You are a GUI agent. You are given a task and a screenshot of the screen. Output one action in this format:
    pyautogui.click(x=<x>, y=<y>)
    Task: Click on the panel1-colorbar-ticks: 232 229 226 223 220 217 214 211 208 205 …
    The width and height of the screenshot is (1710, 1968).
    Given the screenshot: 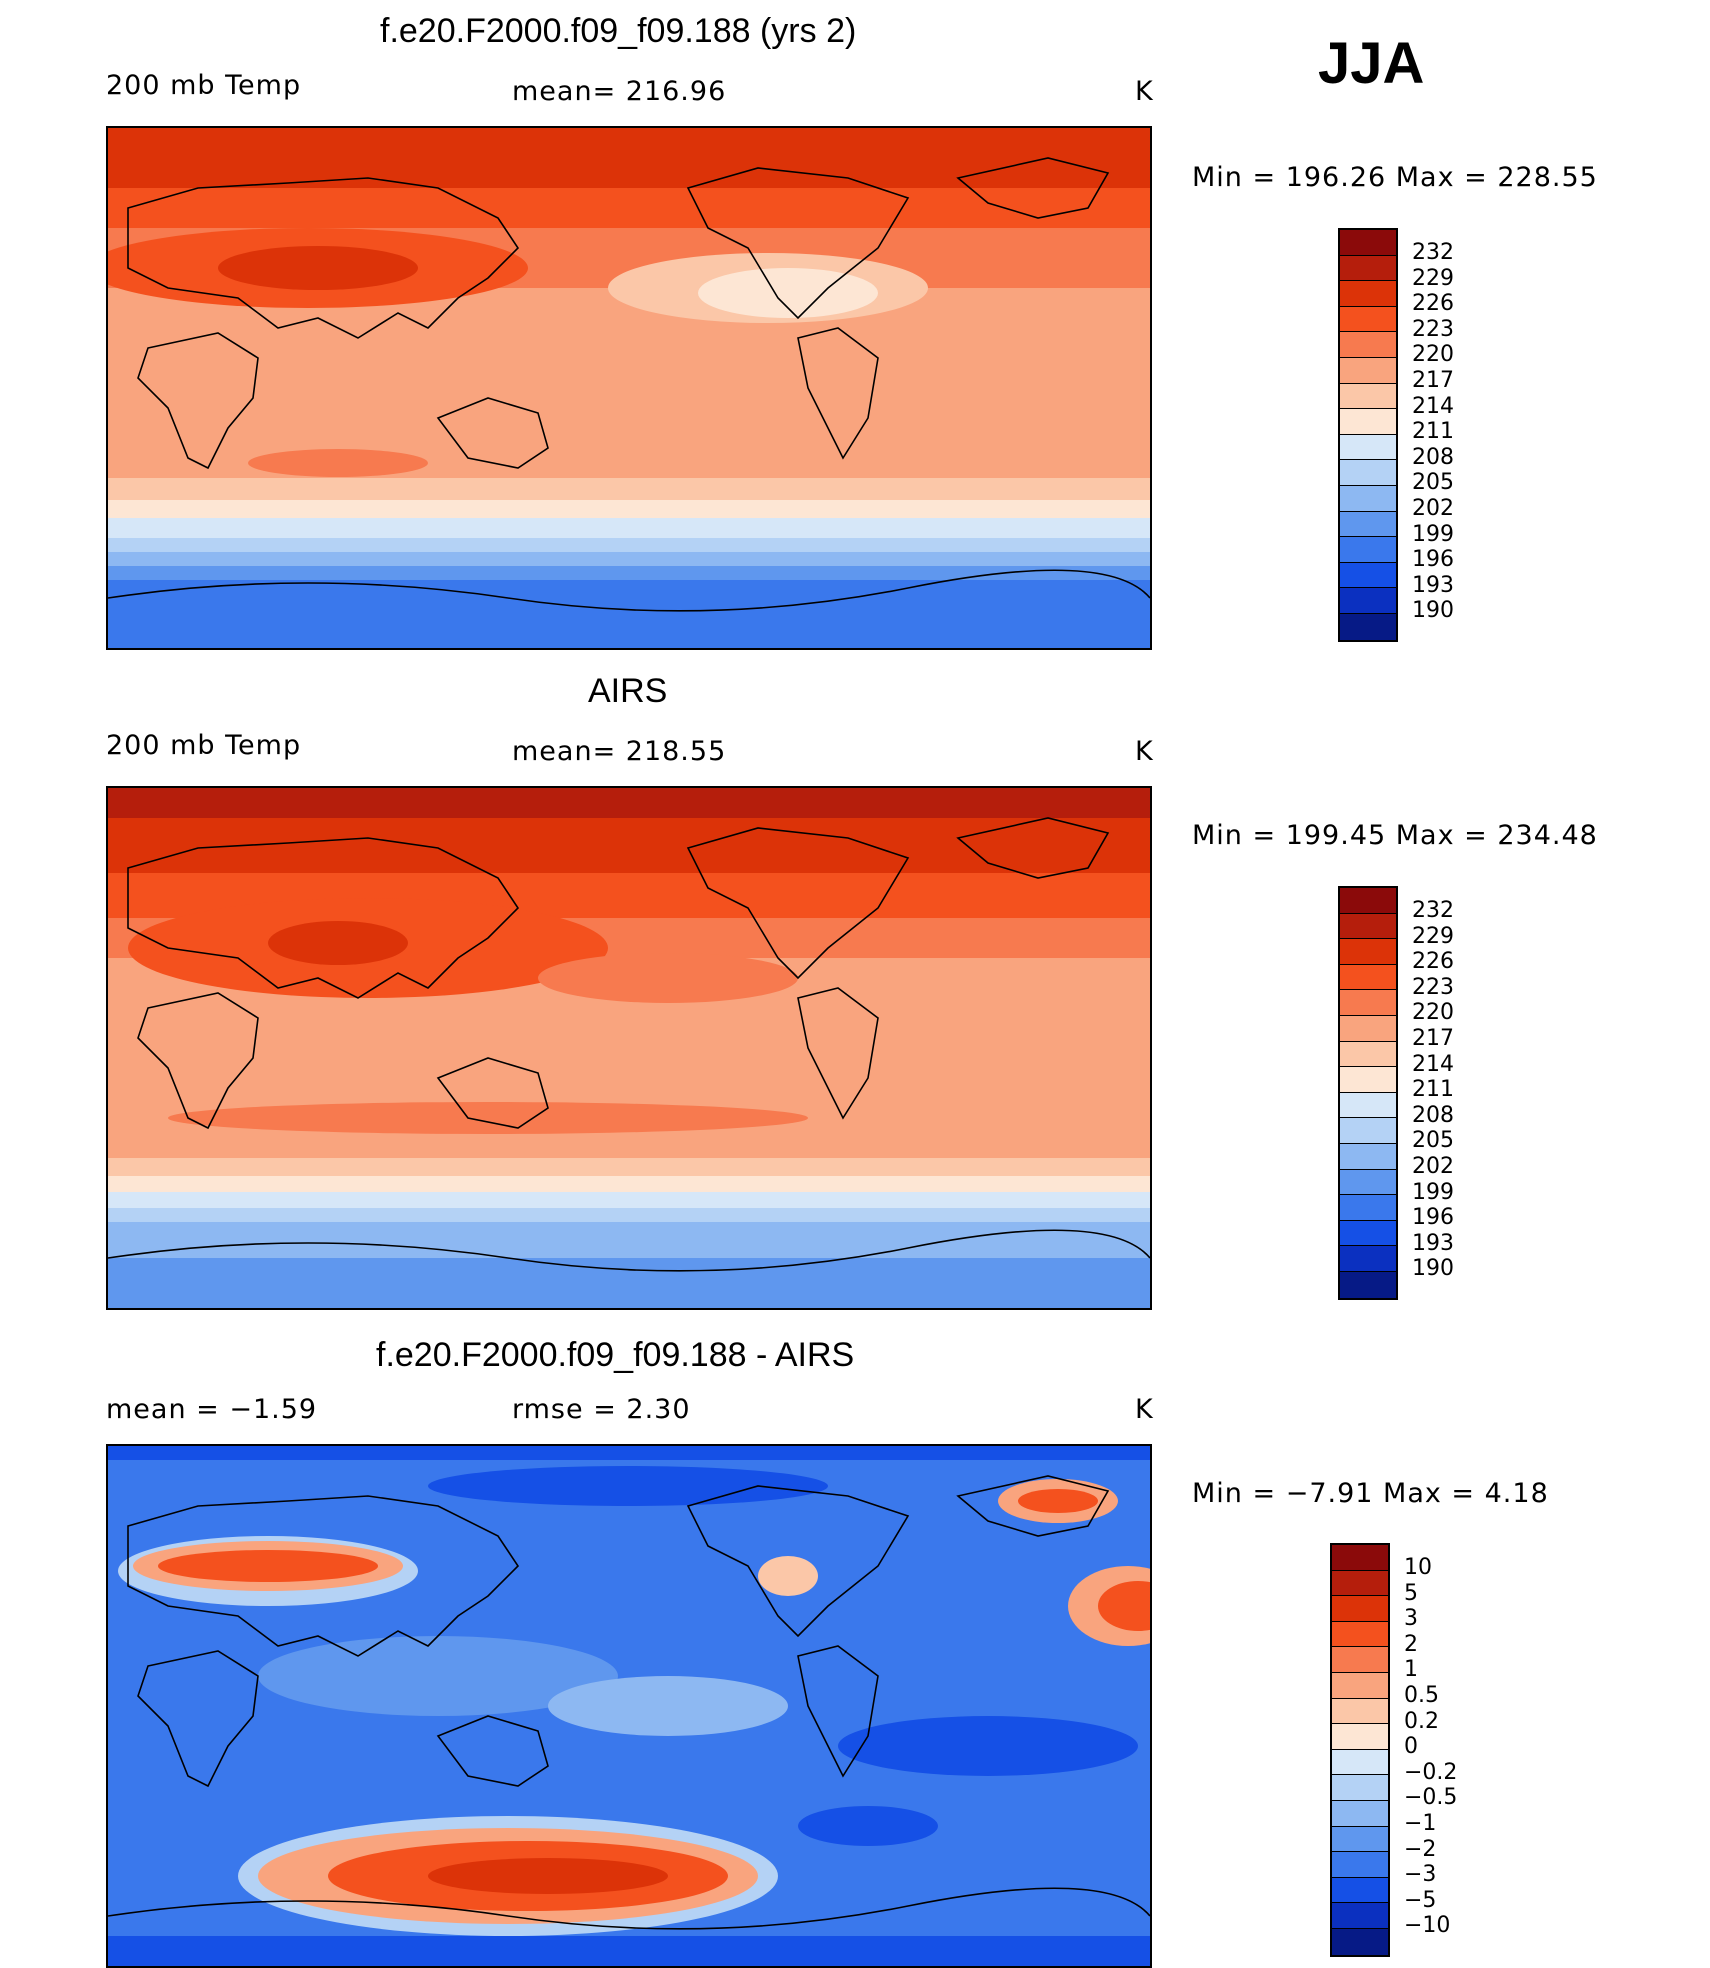 What is the action you would take?
    pyautogui.click(x=1433, y=432)
    